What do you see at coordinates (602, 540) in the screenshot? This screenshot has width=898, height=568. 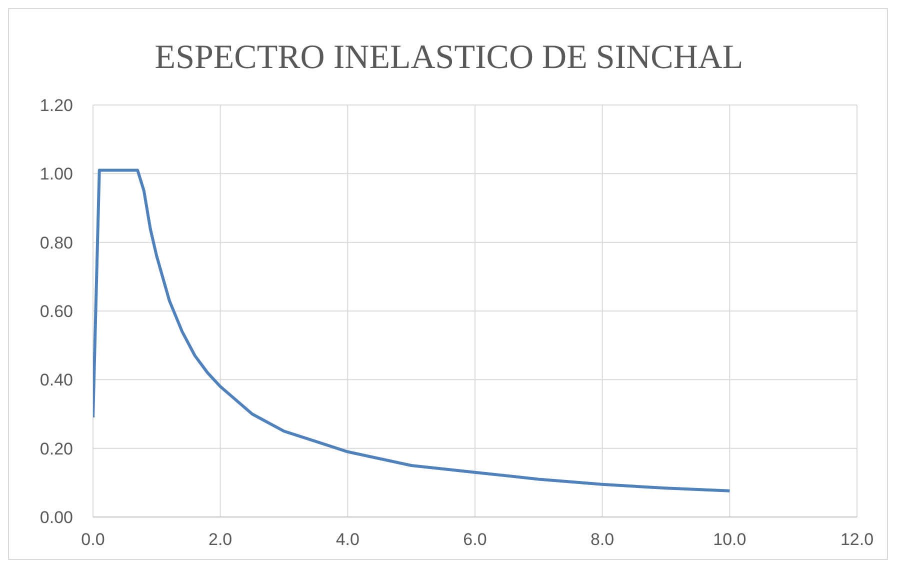 I see `x-tick-label: 8.0` at bounding box center [602, 540].